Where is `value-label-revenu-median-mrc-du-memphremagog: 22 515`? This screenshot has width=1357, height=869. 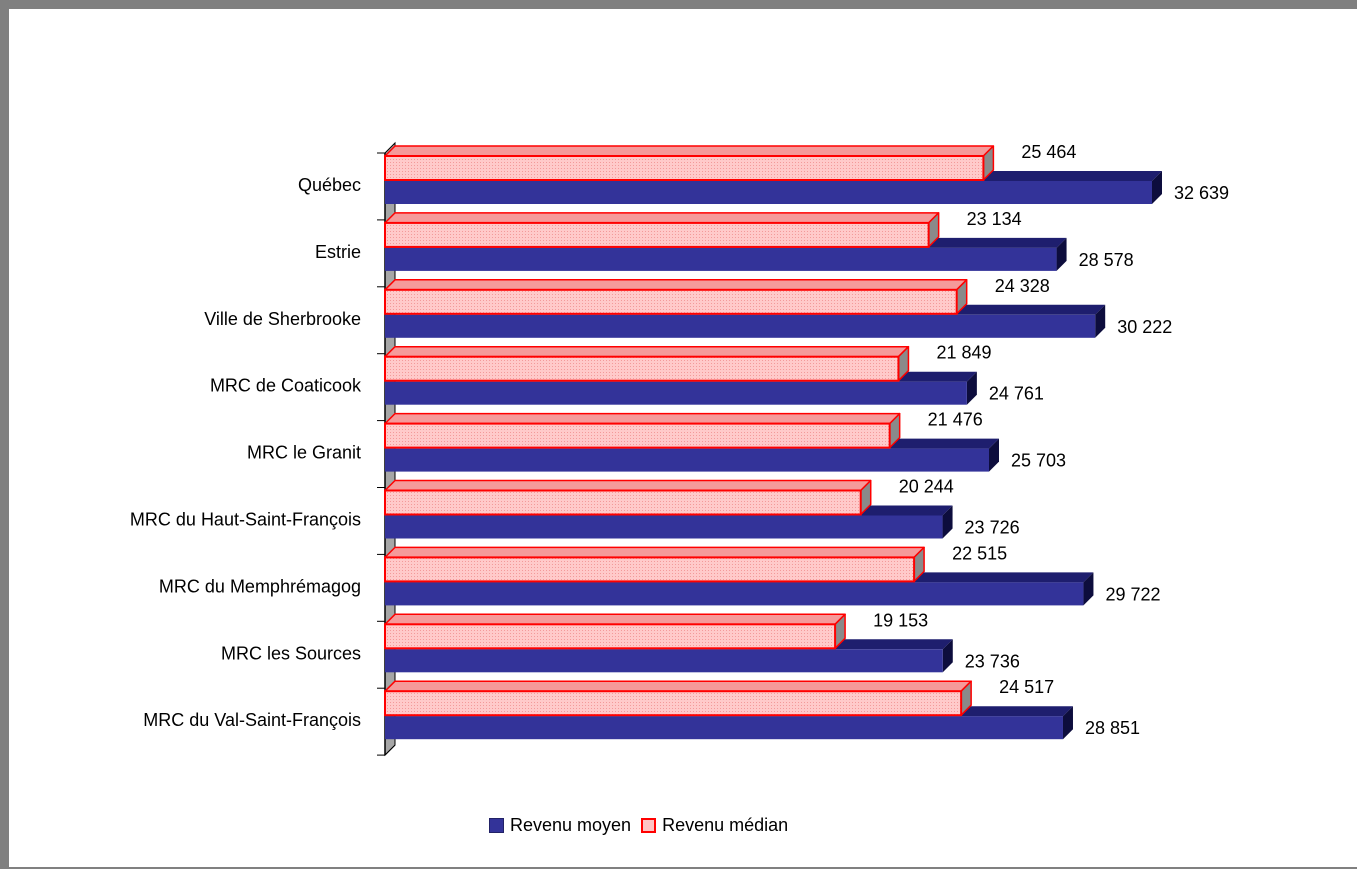
value-label-revenu-median-mrc-du-memphremagog: 22 515 is located at coordinates (979, 553).